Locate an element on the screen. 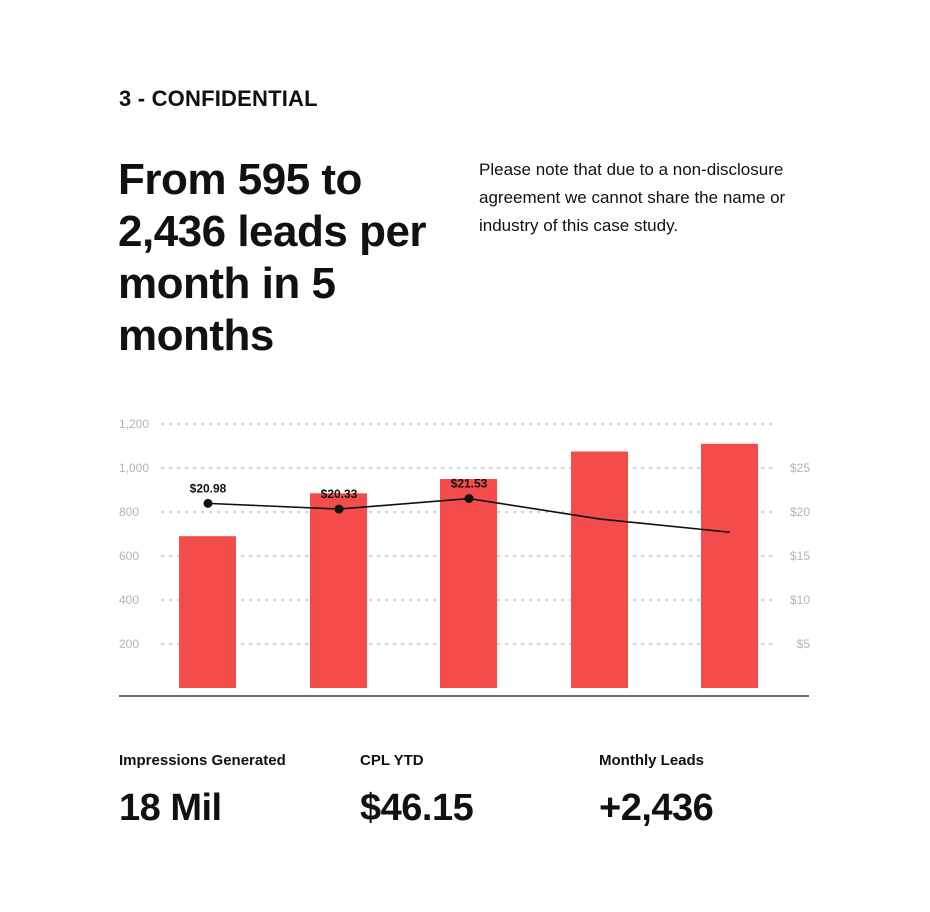 The image size is (930, 912). cpl-data-label: $20.33 is located at coordinates (339, 494).